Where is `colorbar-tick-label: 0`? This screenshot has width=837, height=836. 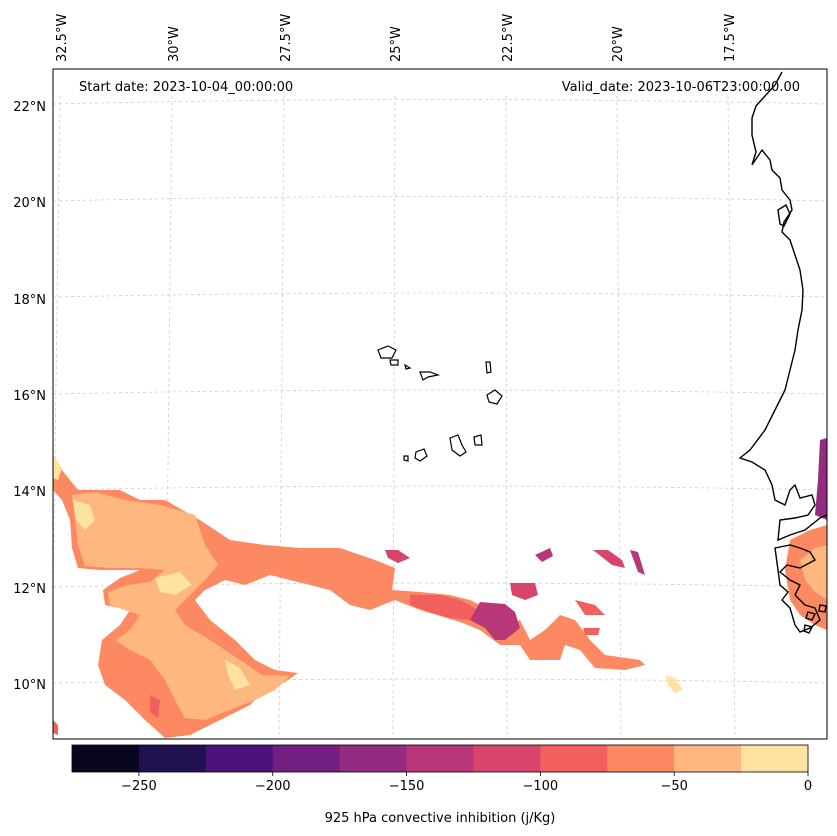 colorbar-tick-label: 0 is located at coordinates (808, 786).